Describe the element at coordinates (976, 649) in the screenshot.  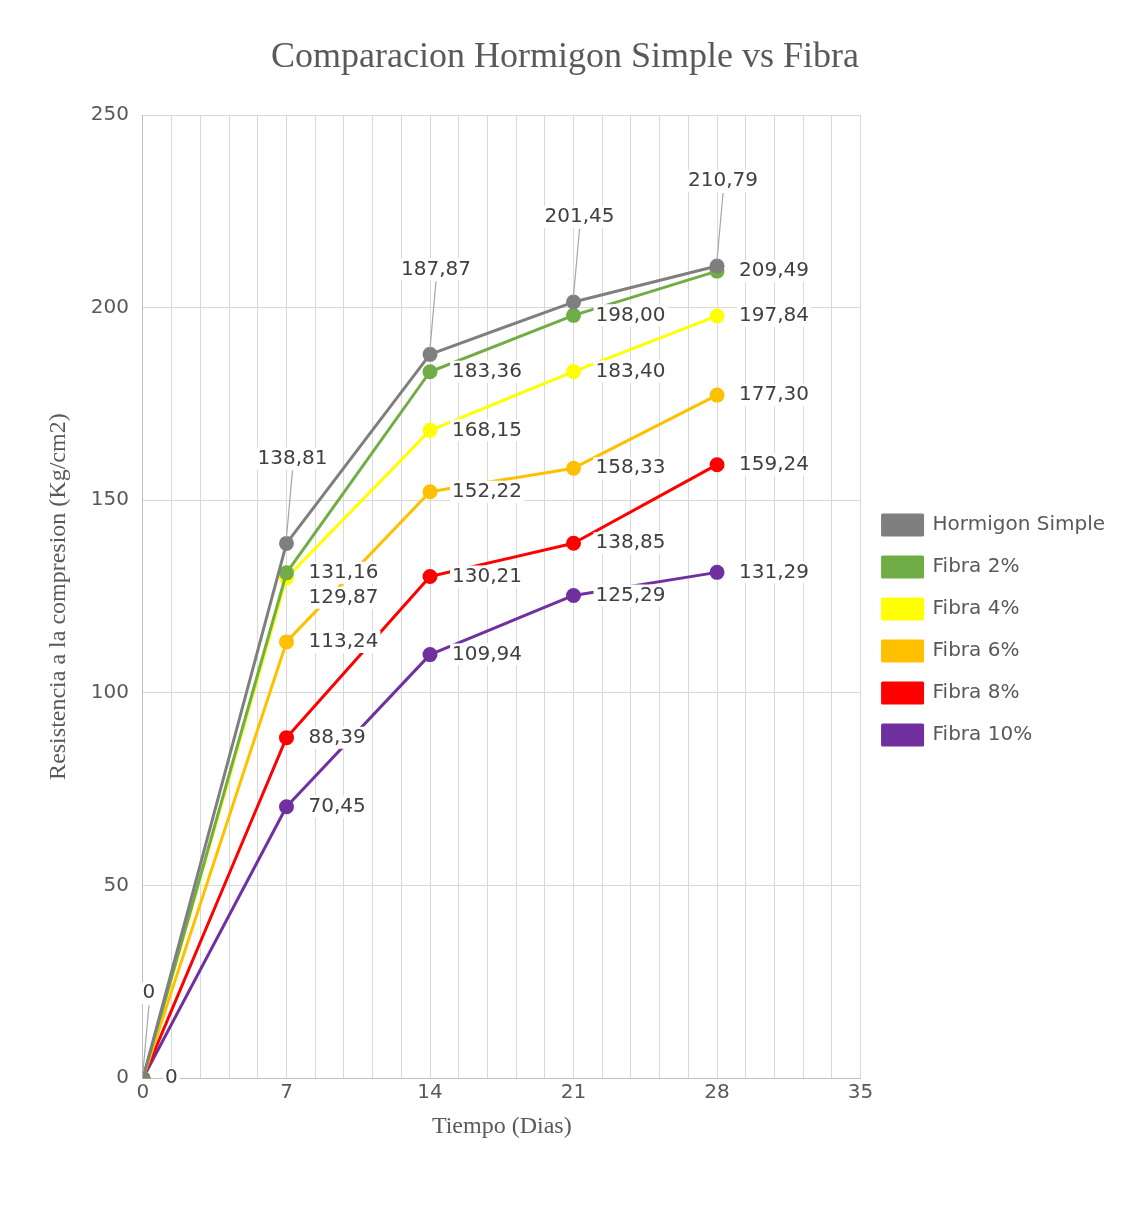
I see `legend-label: Fibra 6%` at that location.